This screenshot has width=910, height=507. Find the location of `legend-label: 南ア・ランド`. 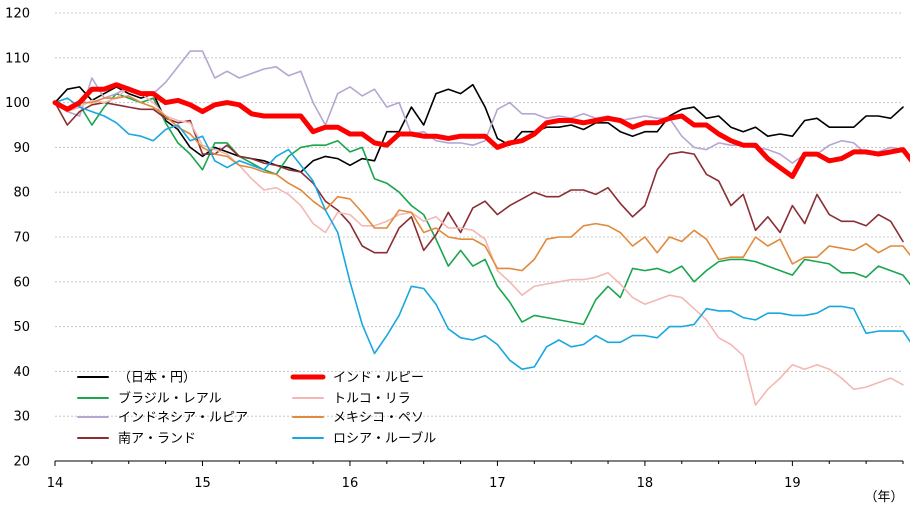

legend-label: 南ア・ランド is located at coordinates (157, 439).